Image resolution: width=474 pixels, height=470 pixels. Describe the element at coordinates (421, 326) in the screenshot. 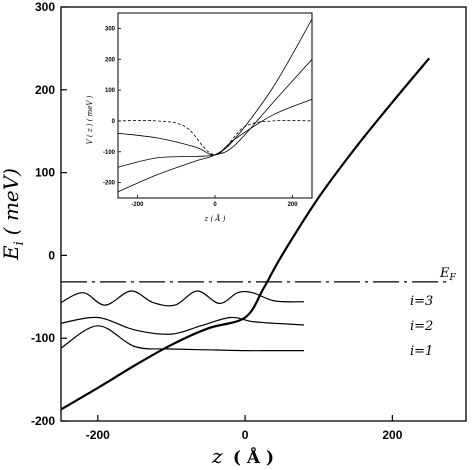

I see `i2-label: i=2` at that location.